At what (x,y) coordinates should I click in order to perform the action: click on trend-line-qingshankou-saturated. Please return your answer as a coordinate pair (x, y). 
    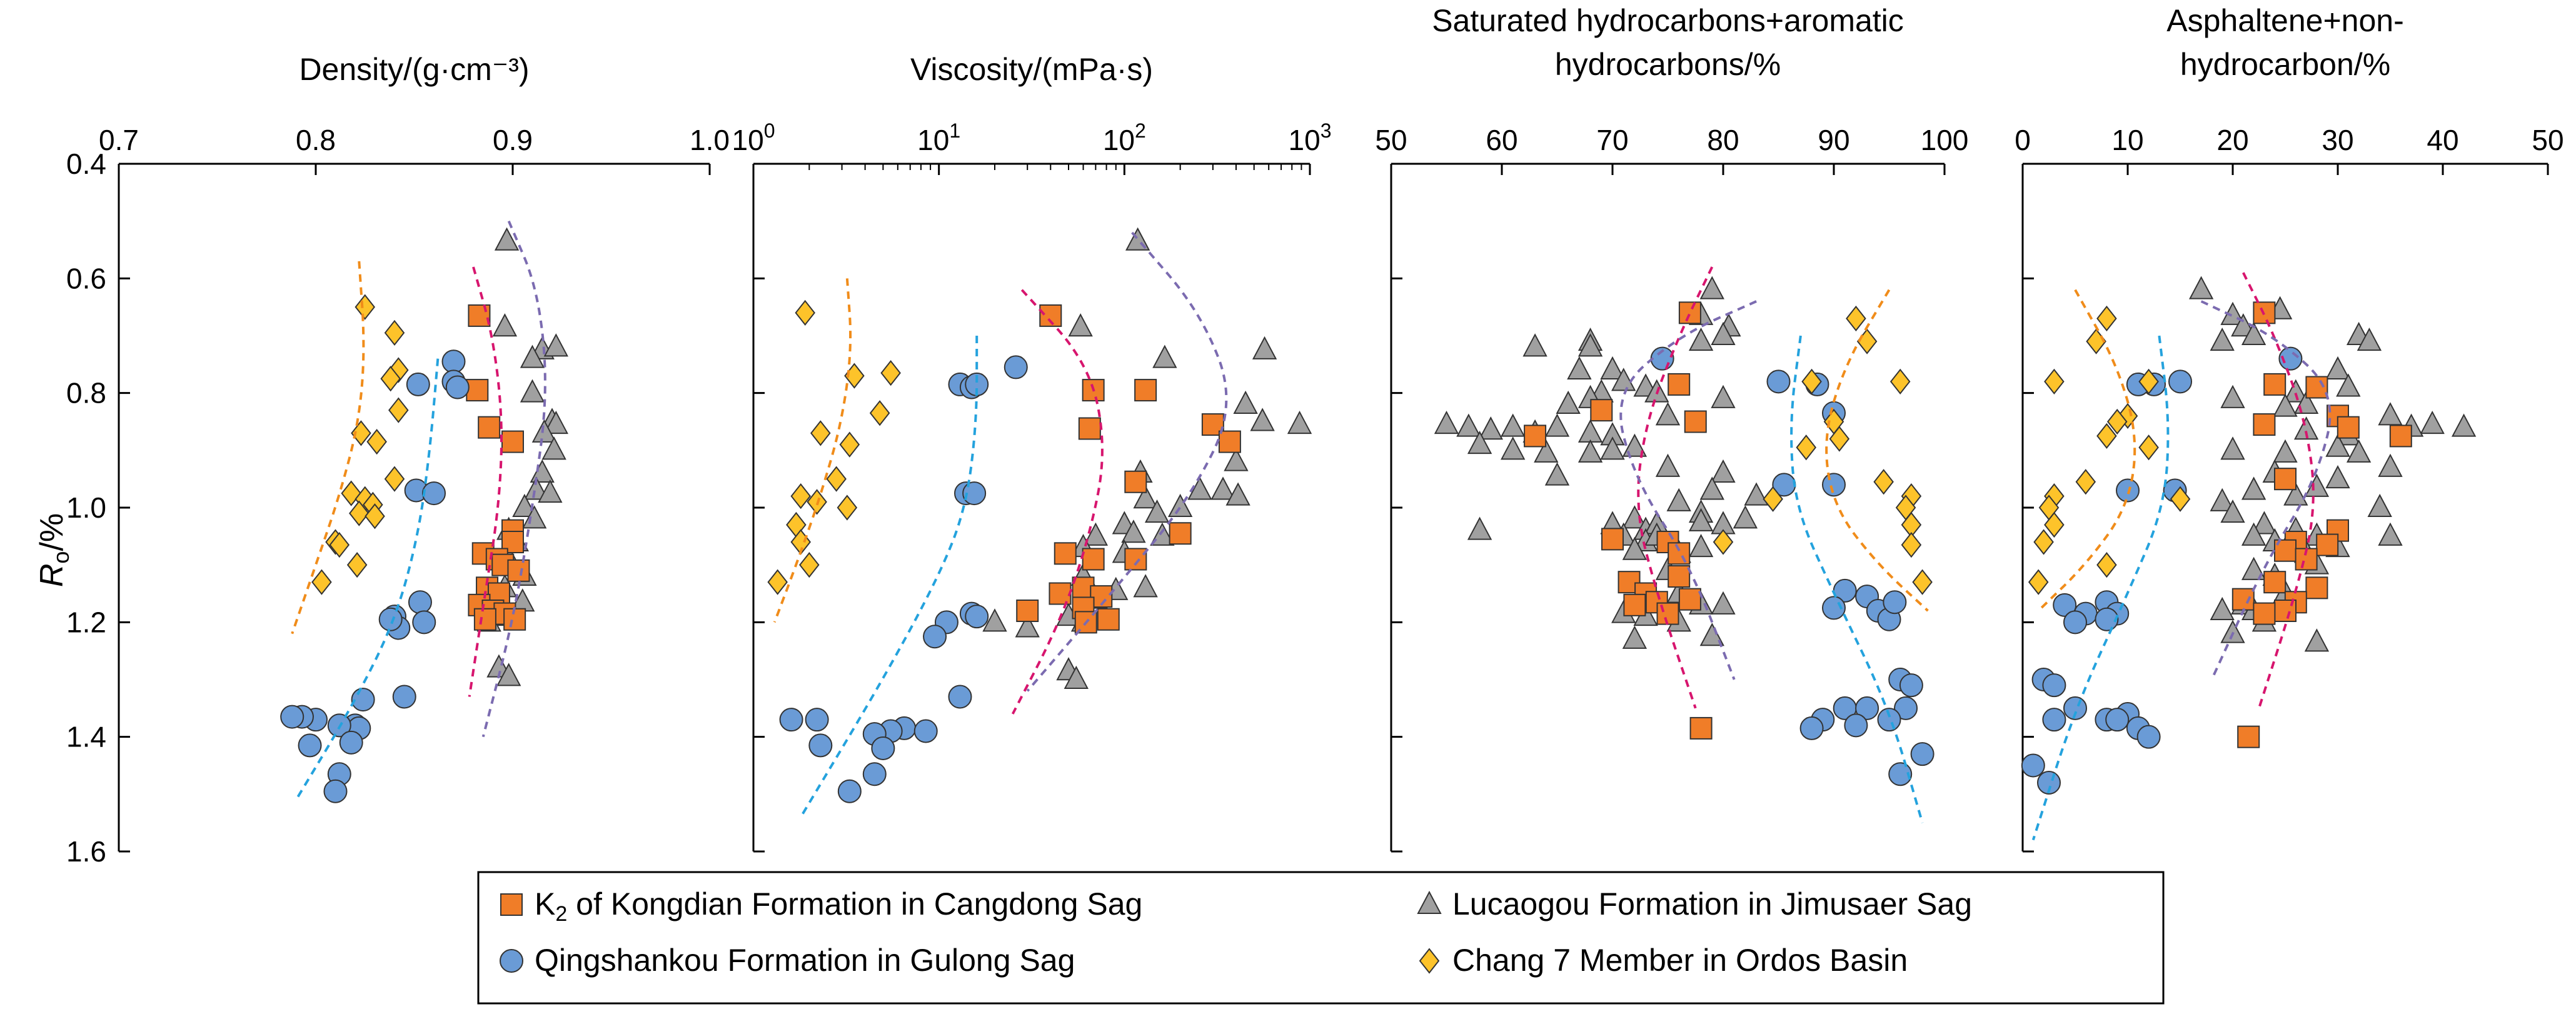
    Looking at the image, I should click on (1857, 579).